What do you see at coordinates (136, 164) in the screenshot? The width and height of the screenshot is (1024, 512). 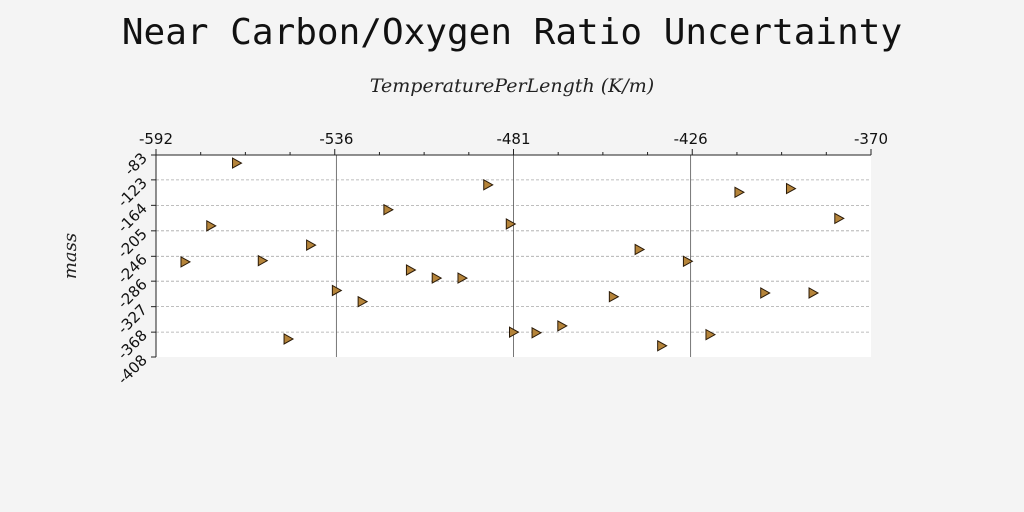 I see `y-tick-label: -83` at bounding box center [136, 164].